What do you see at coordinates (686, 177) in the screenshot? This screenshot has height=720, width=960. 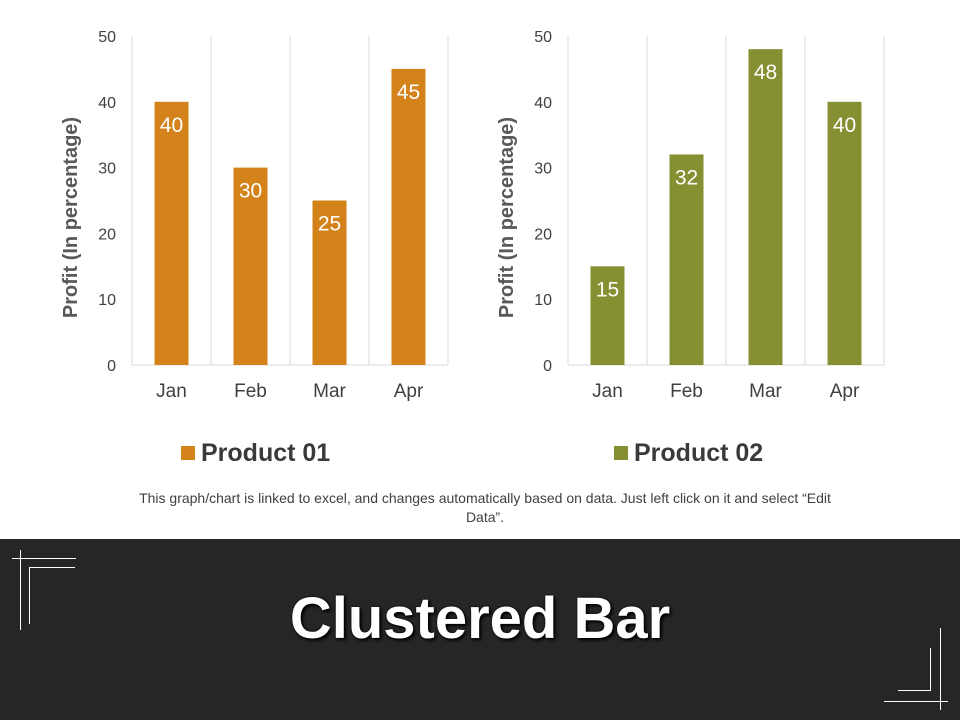 I see `product-02-data-label-feb: 32` at bounding box center [686, 177].